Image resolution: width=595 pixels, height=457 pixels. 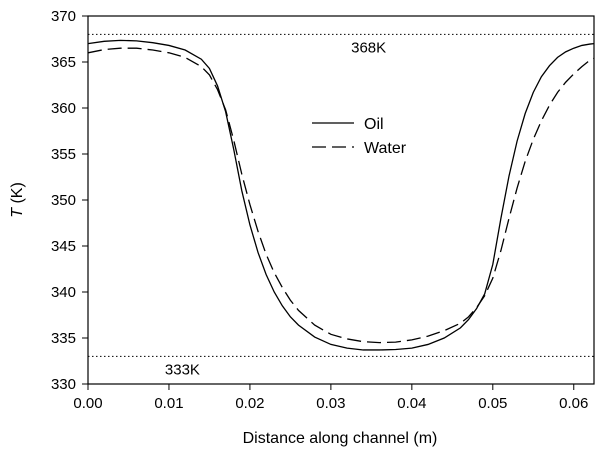 What do you see at coordinates (63, 338) in the screenshot?
I see `y-tick-label: 335` at bounding box center [63, 338].